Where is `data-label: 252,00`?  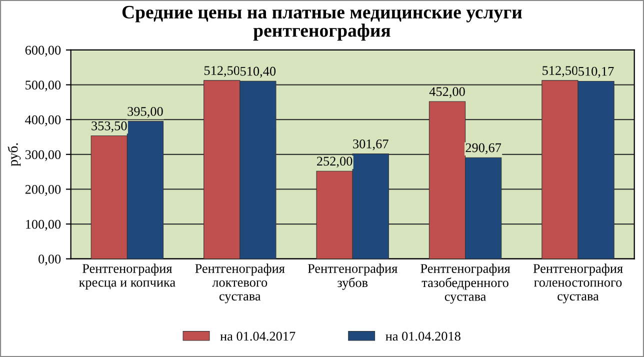 data-label: 252,00 is located at coordinates (334, 162).